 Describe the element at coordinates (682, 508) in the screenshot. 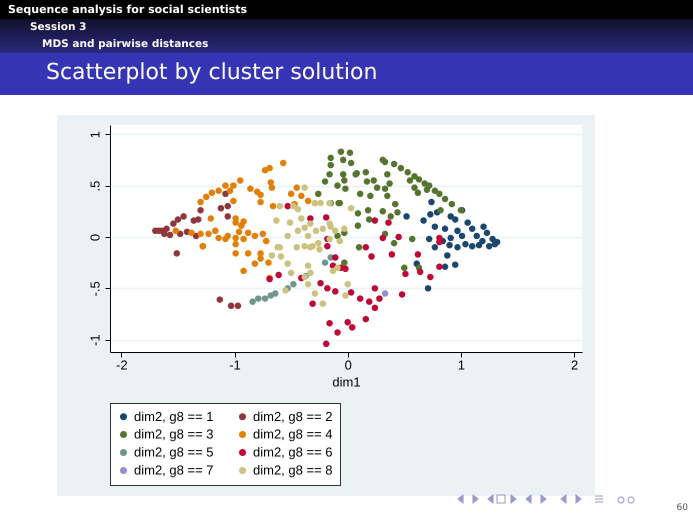

I see `text: 60` at that location.